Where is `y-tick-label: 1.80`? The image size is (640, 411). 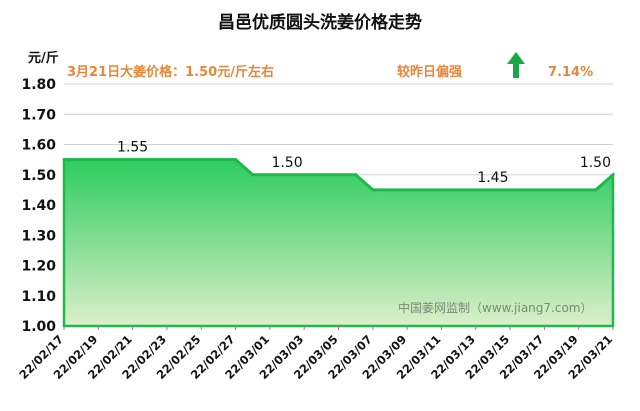
y-tick-label: 1.80 is located at coordinates (38, 85).